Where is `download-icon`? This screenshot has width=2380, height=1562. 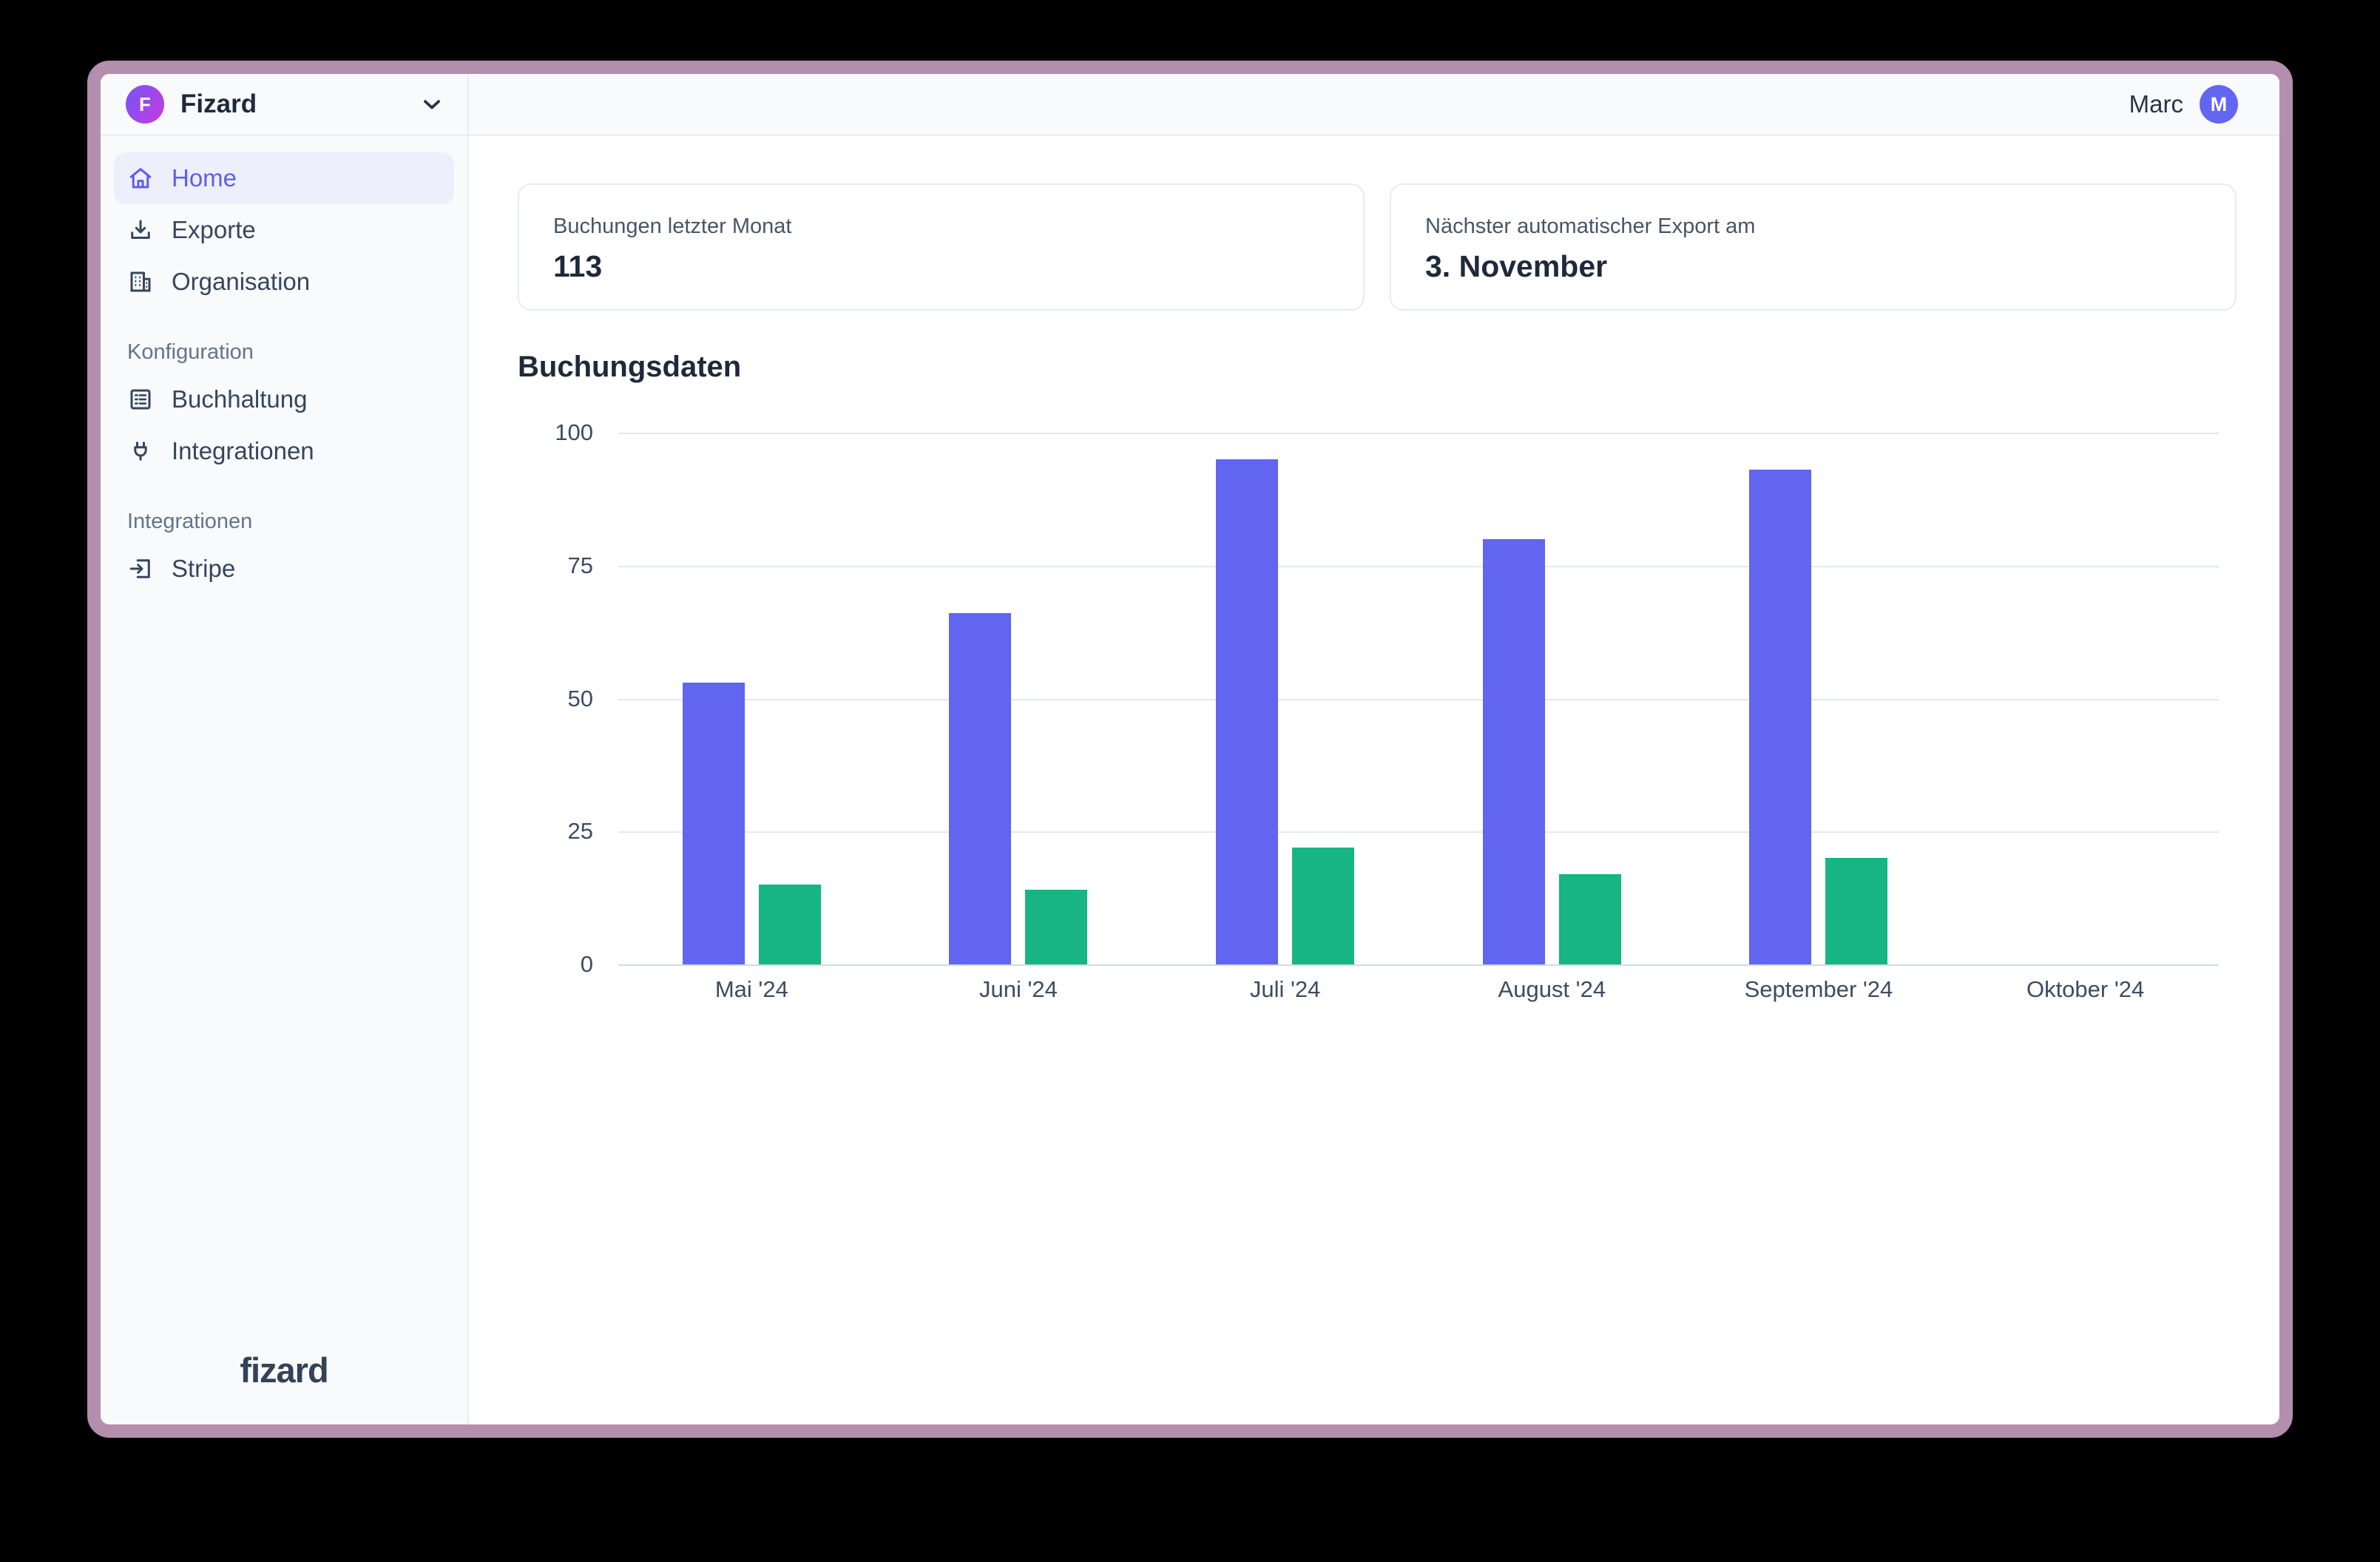
download-icon is located at coordinates (140, 230).